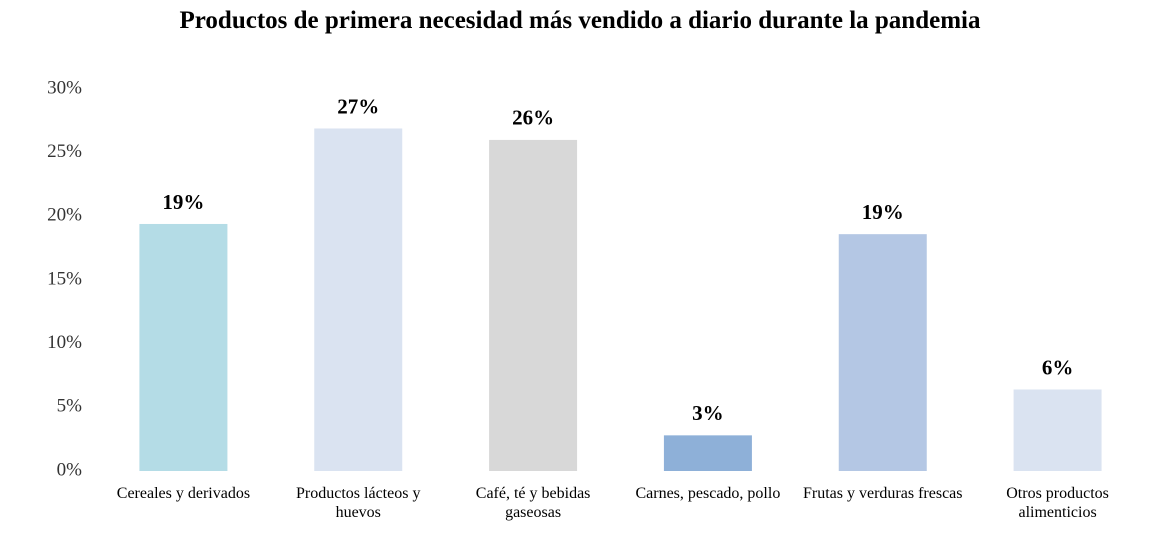  I want to click on y-tick-label: 30%, so click(64, 87).